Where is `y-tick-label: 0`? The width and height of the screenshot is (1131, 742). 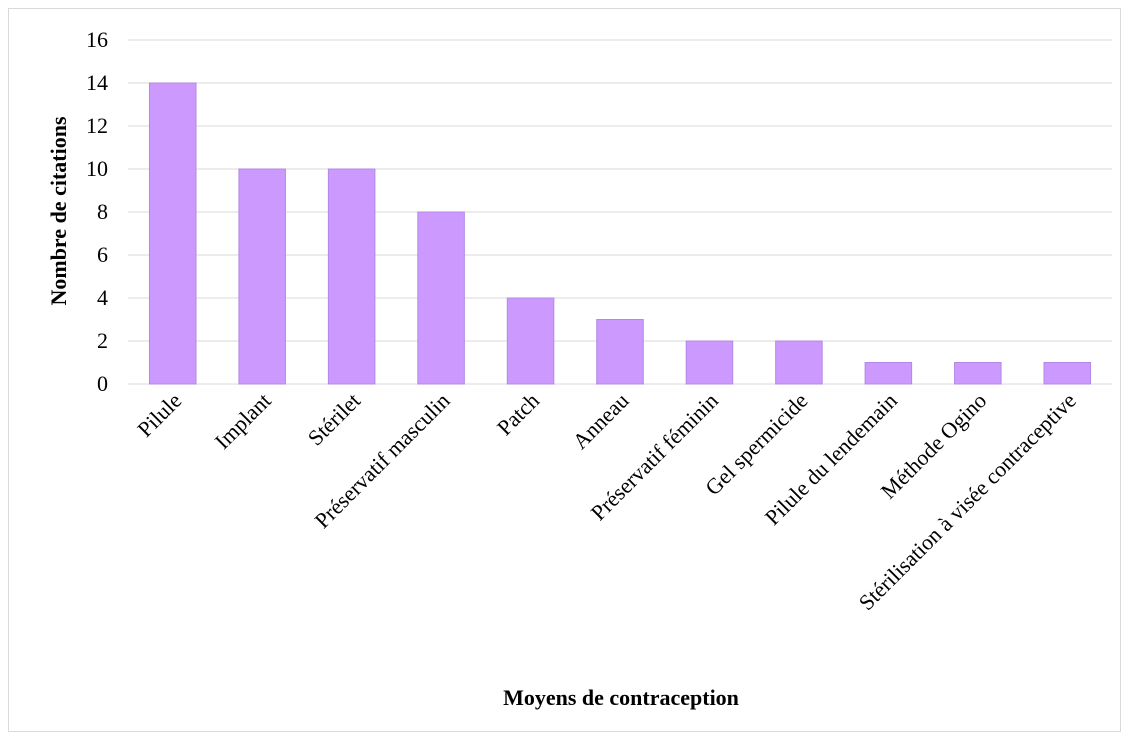 y-tick-label: 0 is located at coordinates (102, 383).